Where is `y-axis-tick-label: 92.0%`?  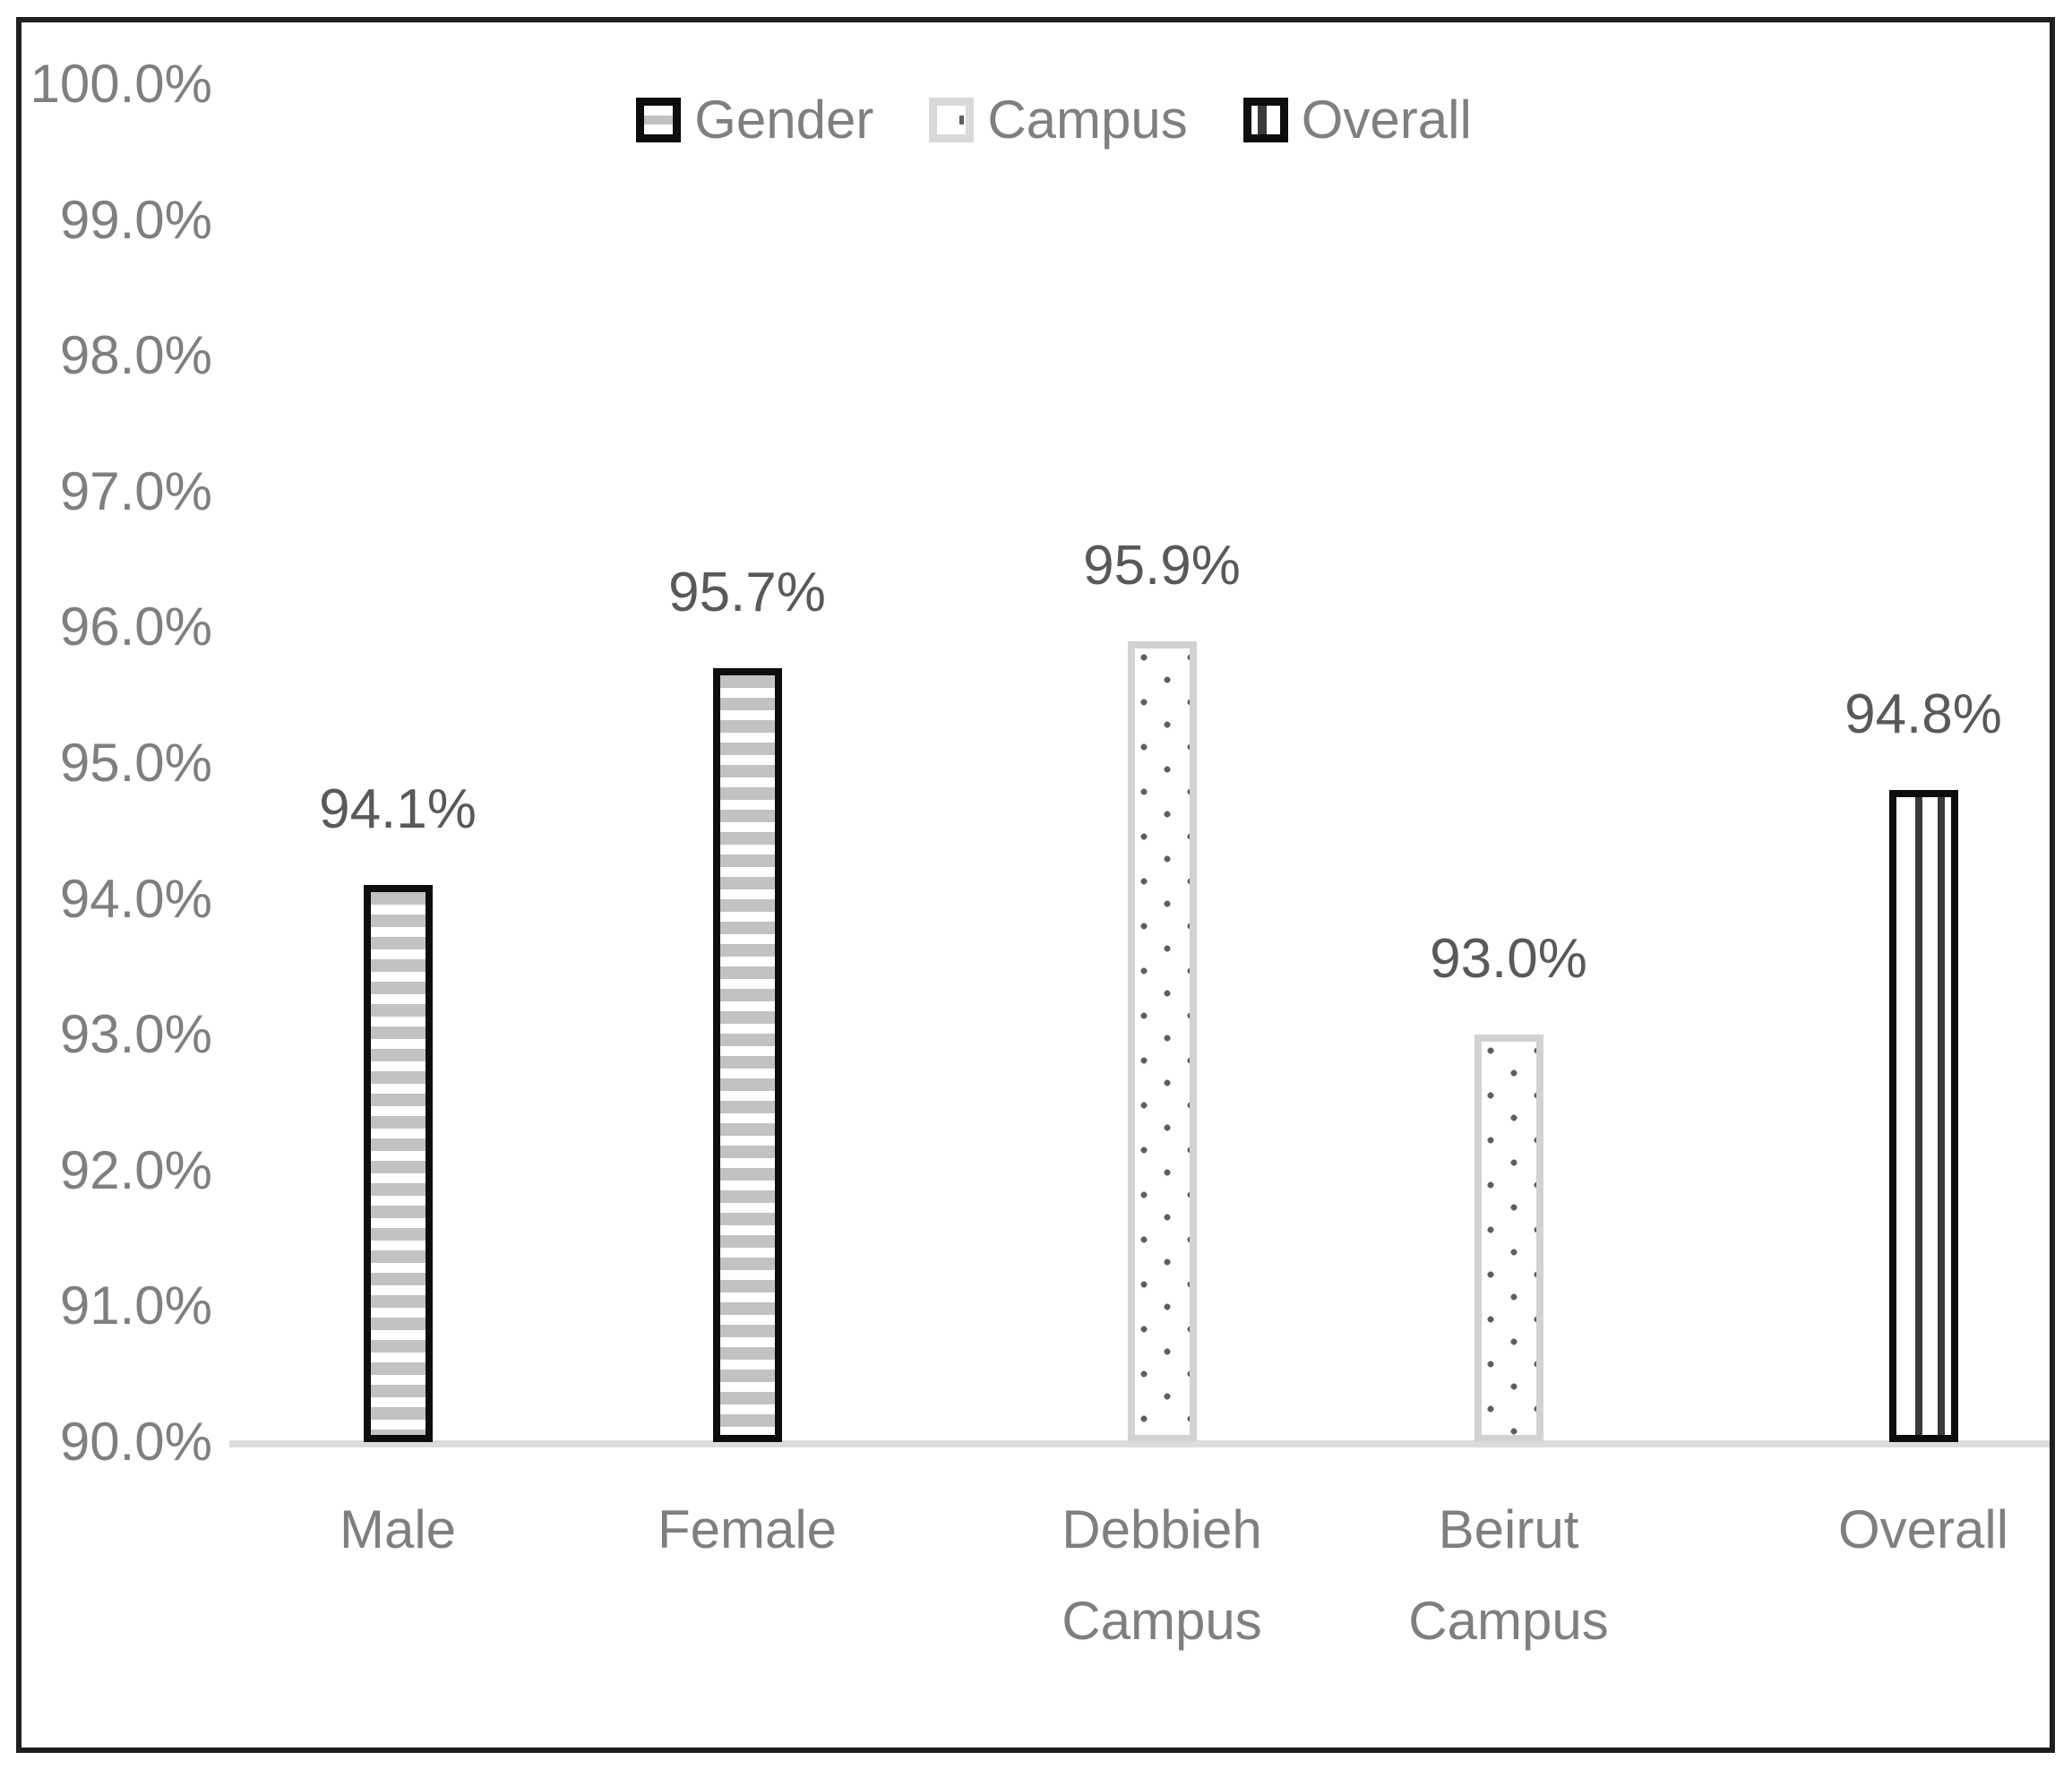
y-axis-tick-label: 92.0% is located at coordinates (136, 1169).